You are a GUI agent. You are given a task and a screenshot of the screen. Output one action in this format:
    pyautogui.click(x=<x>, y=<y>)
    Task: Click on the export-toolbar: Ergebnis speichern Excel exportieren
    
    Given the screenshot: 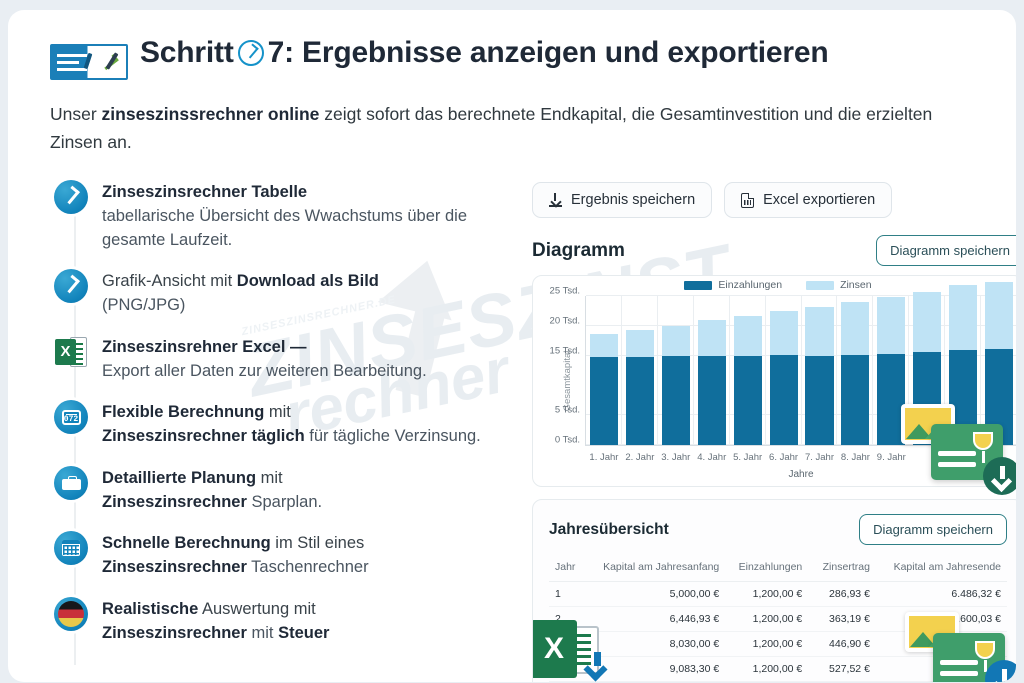 What is the action you would take?
    pyautogui.click(x=774, y=200)
    